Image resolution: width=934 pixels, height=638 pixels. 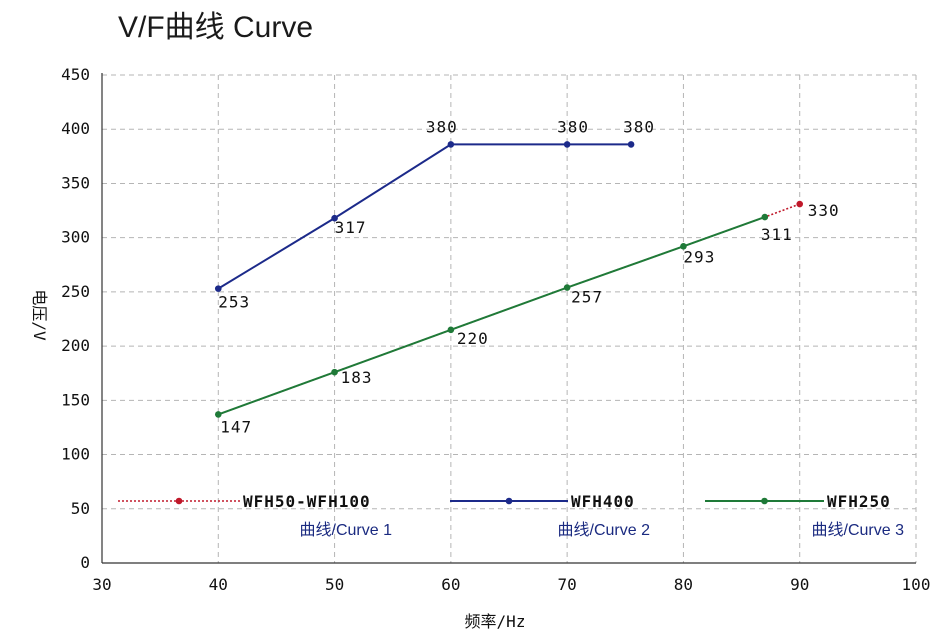 What do you see at coordinates (80, 508) in the screenshot?
I see `y-tick-label: 50` at bounding box center [80, 508].